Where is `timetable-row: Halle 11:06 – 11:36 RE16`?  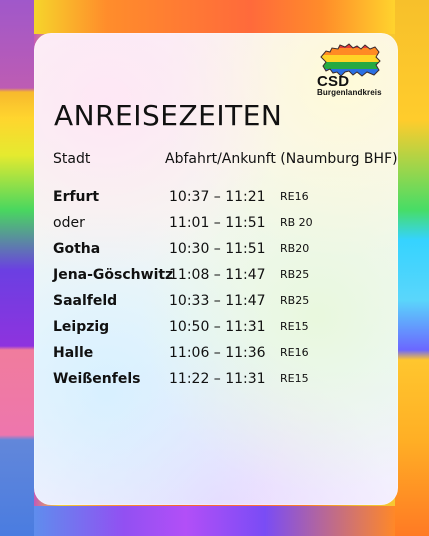 timetable-row: Halle 11:06 – 11:36 RE16 is located at coordinates (216, 358).